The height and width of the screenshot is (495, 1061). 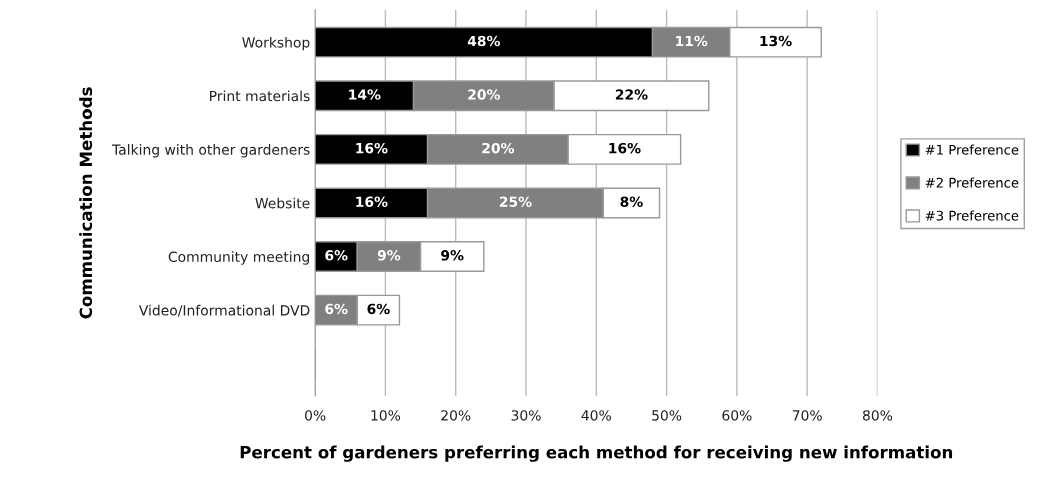 I want to click on data-label: 25%, so click(x=515, y=201).